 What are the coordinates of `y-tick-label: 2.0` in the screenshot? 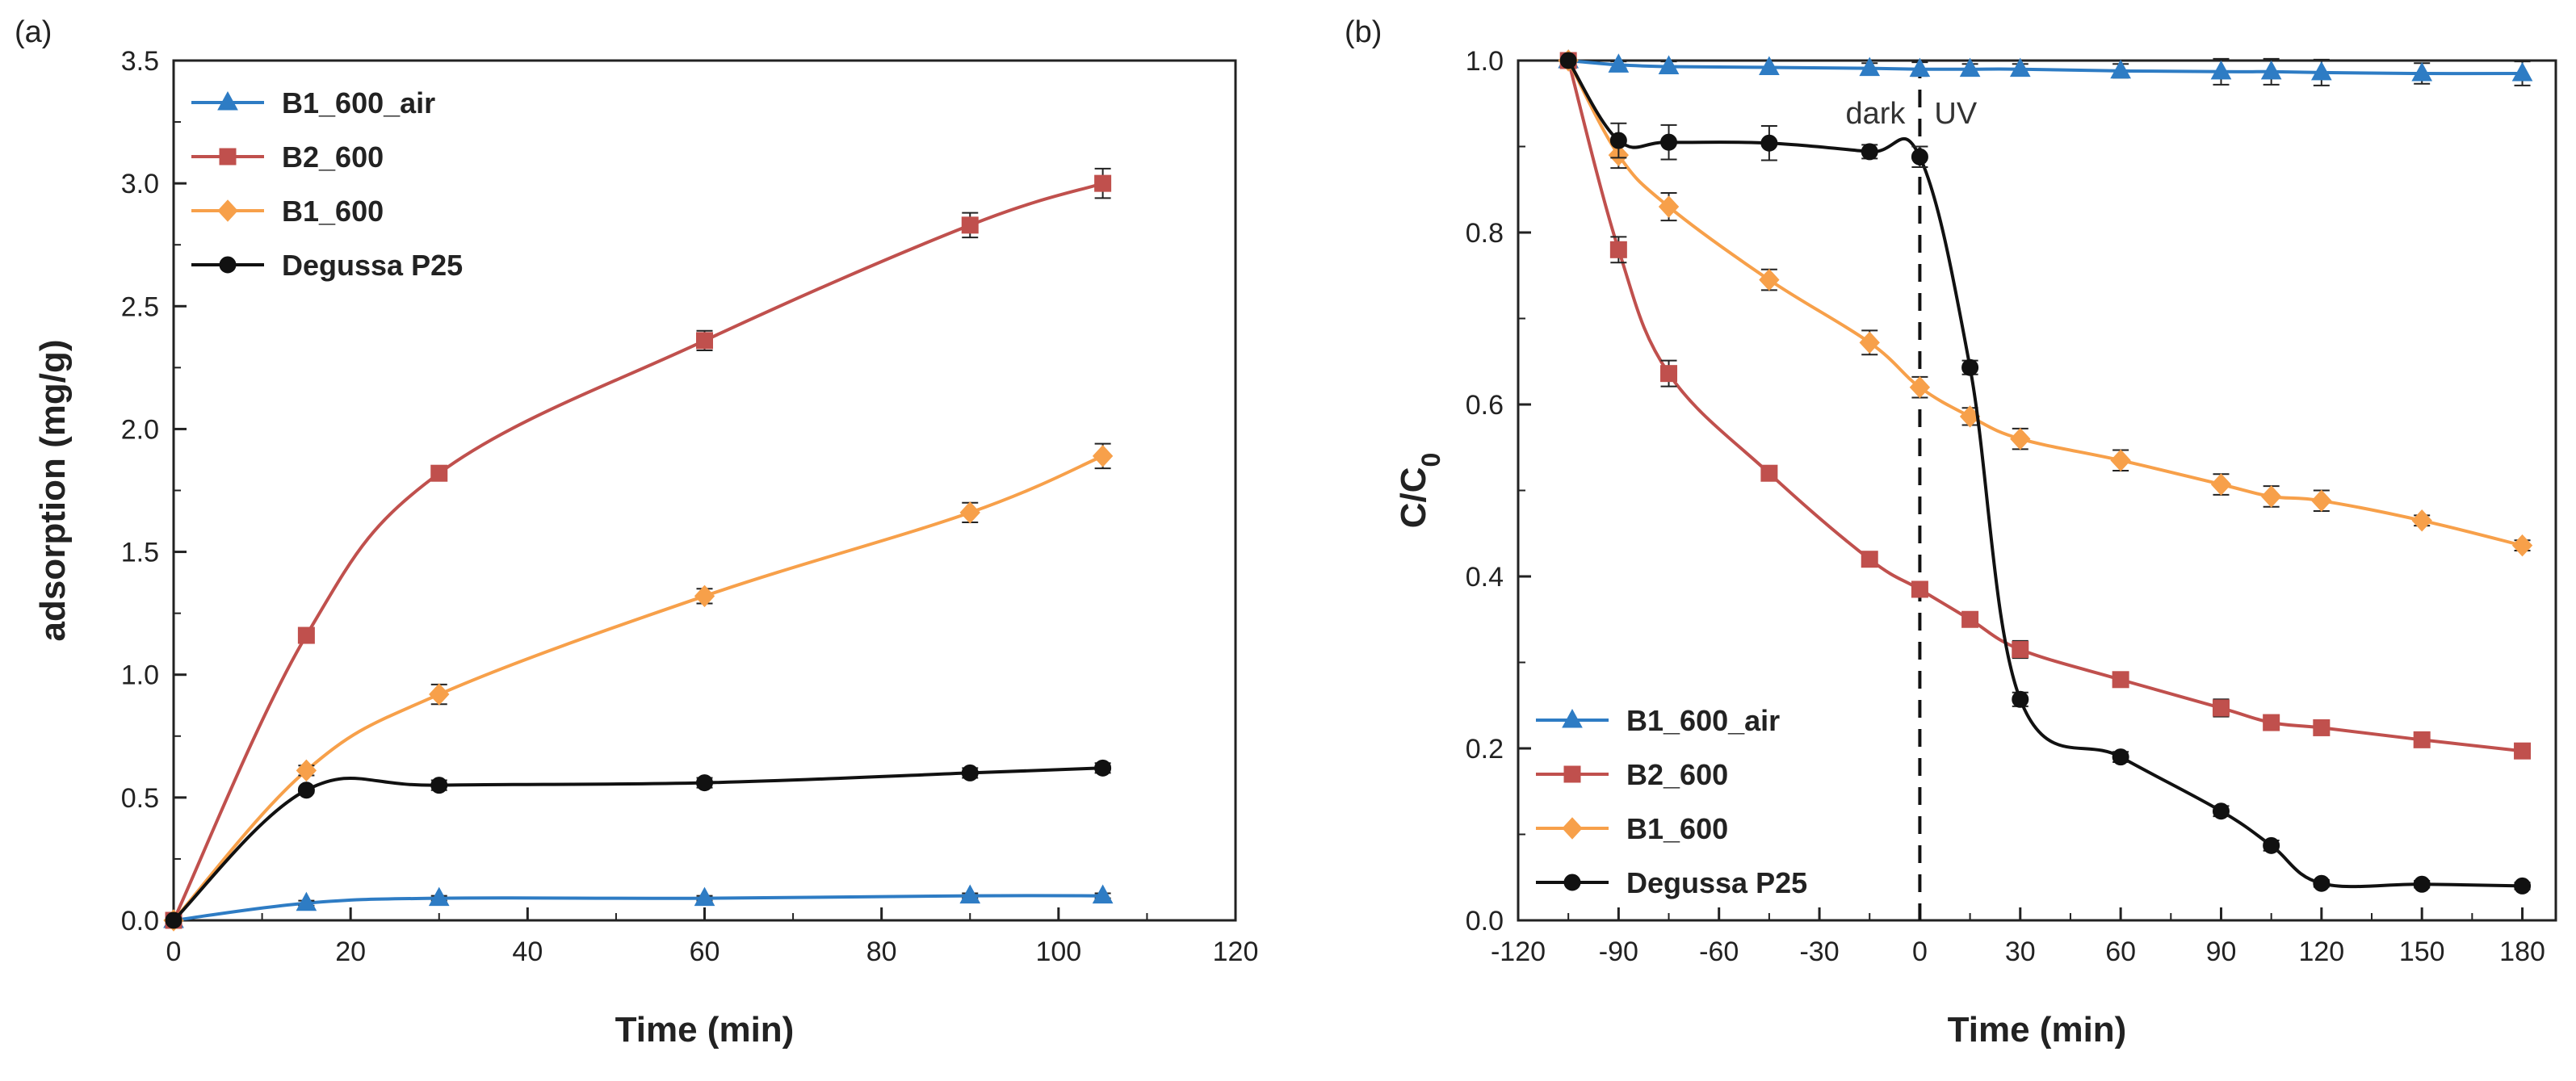 It's located at (140, 429).